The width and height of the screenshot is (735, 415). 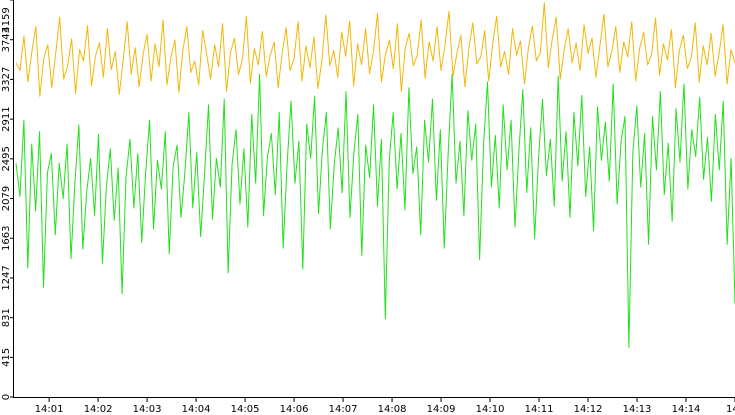 What do you see at coordinates (588, 409) in the screenshot?
I see `x-tick-label: 14:12` at bounding box center [588, 409].